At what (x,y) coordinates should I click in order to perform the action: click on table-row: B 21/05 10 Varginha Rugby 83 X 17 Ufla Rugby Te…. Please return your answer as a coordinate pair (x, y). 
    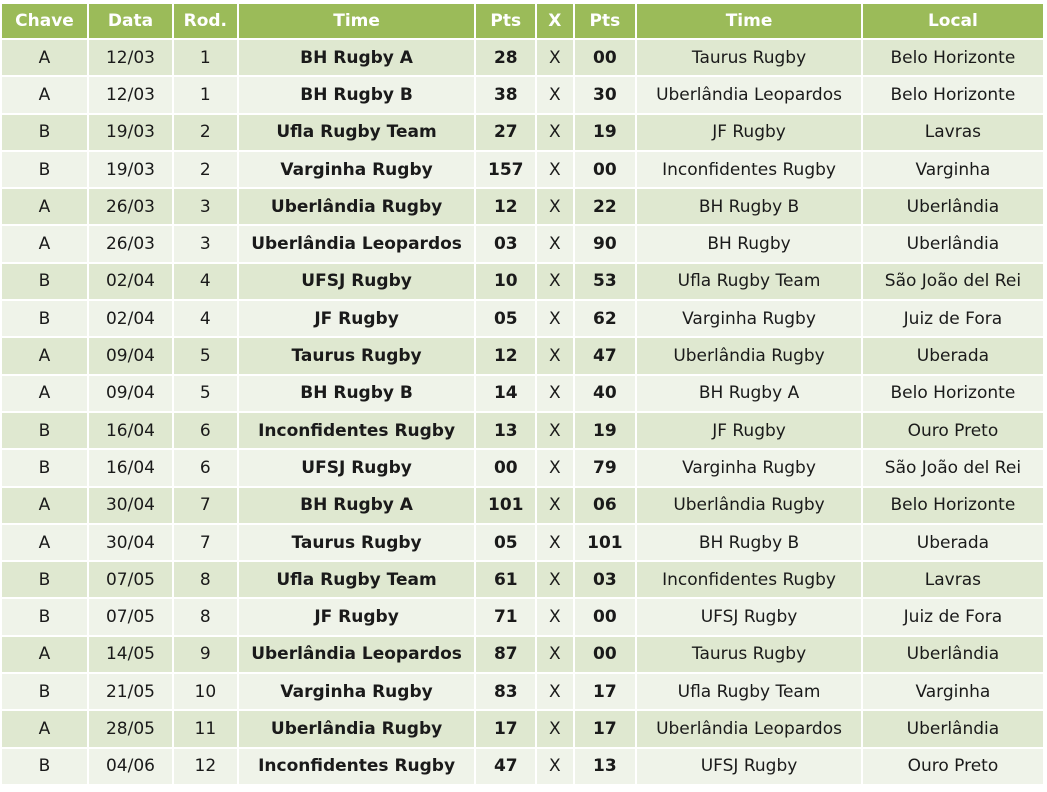
    Looking at the image, I should click on (522, 692).